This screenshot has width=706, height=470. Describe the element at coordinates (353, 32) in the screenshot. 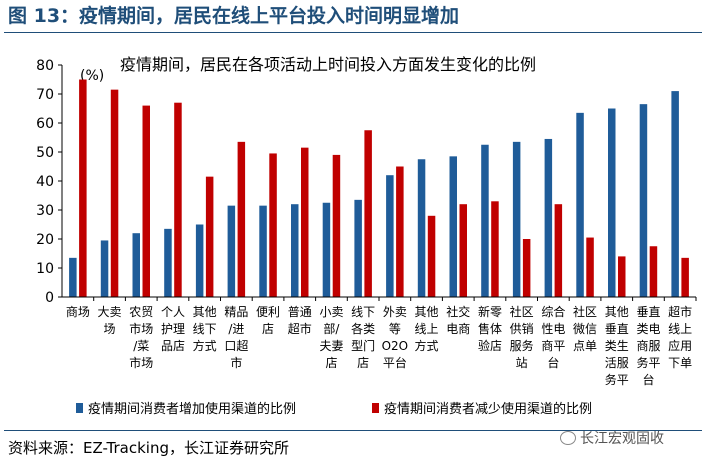

I see `title-rule` at that location.